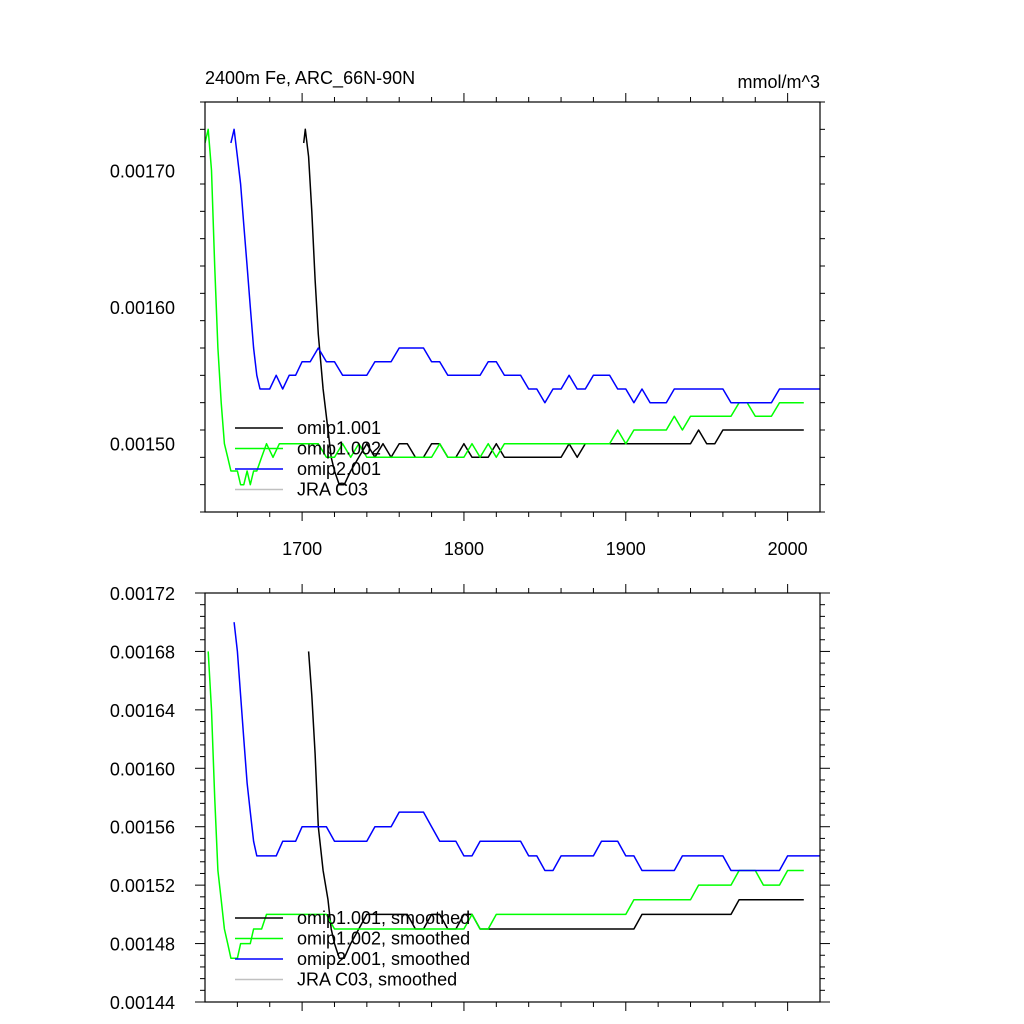 The height and width of the screenshot is (1024, 1024). I want to click on legend-label: omip2.001, so click(339, 469).